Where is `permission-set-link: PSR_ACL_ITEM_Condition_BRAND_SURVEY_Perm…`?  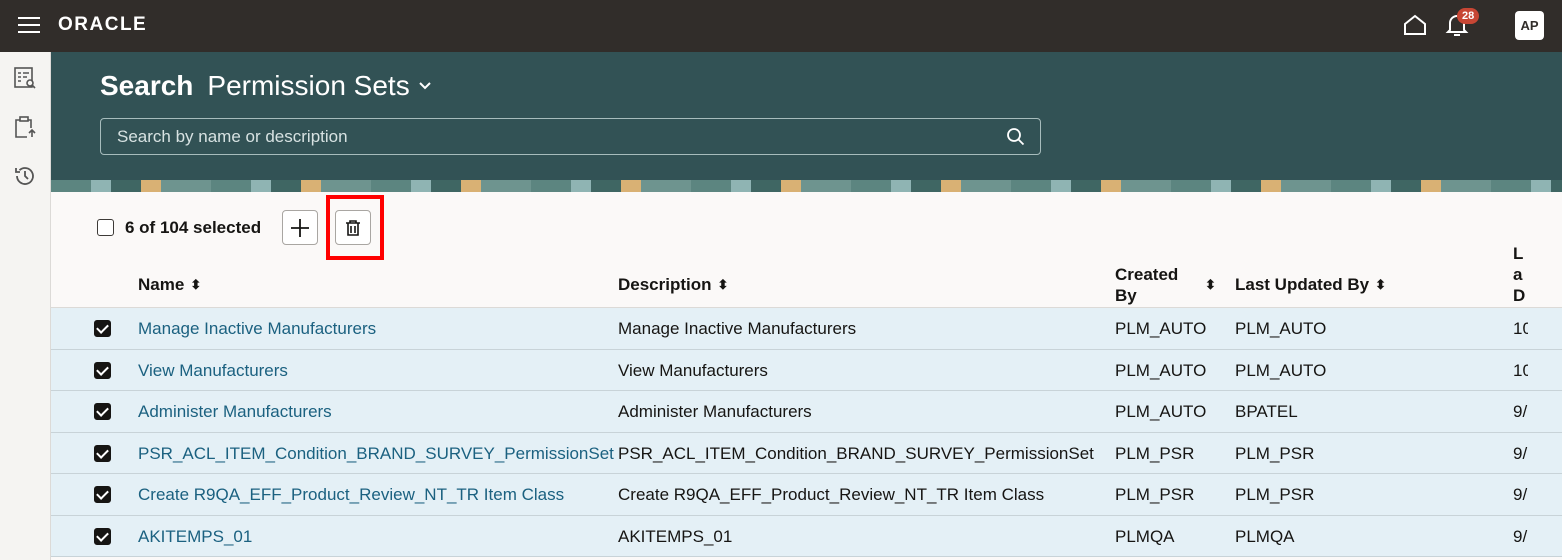
permission-set-link: PSR_ACL_ITEM_Condition_BRAND_SURVEY_Perm… is located at coordinates (376, 453).